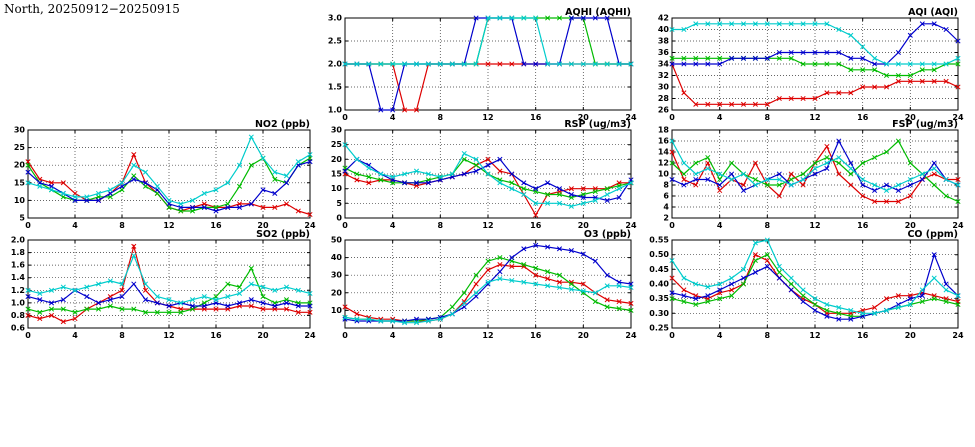 This screenshot has height=447, width=975. I want to click on svg-text: 14, so click(664, 152).